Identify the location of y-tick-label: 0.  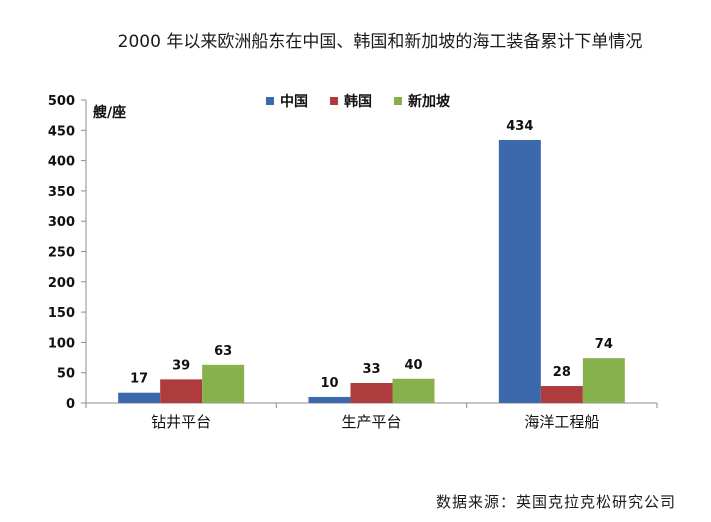
(70, 404).